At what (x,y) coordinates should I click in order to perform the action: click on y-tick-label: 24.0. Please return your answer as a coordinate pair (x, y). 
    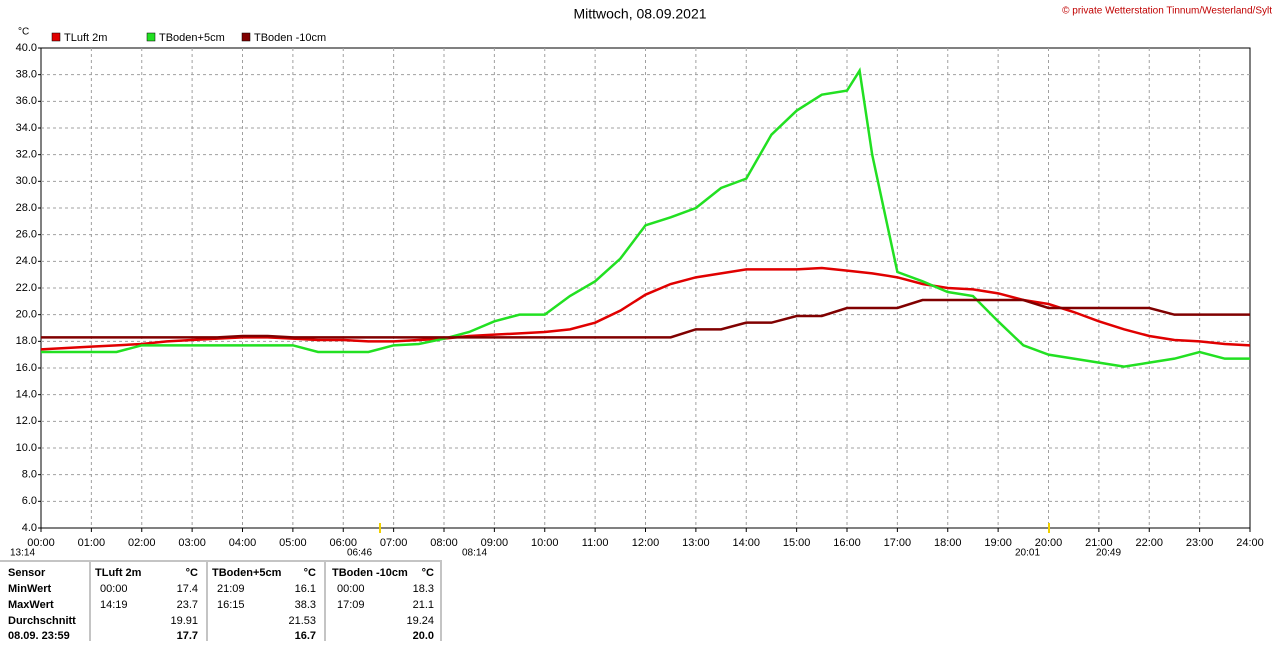
    Looking at the image, I should click on (26, 261).